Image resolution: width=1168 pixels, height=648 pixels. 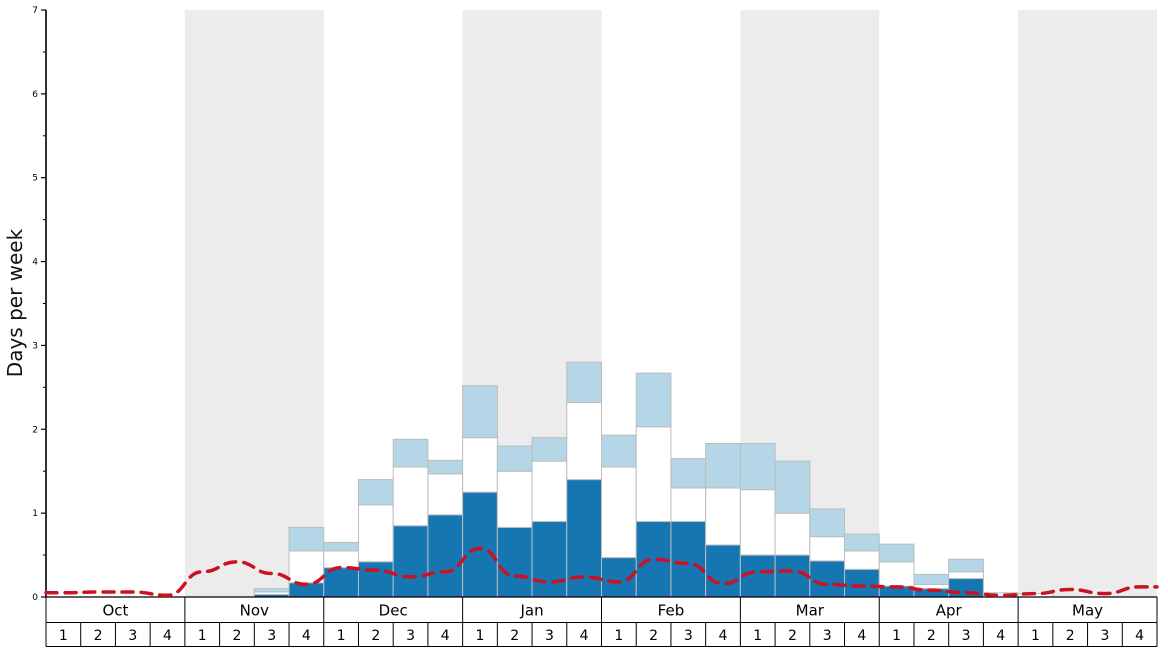 What do you see at coordinates (35, 95) in the screenshot?
I see `y-tick-label: 6` at bounding box center [35, 95].